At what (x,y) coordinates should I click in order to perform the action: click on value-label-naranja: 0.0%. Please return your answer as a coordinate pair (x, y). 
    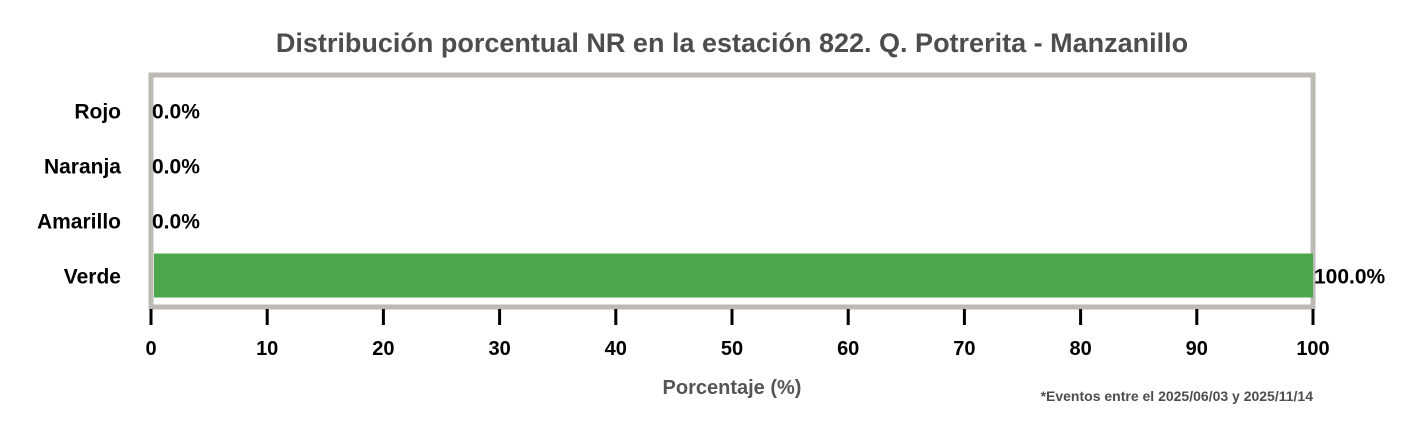
    Looking at the image, I should click on (176, 167).